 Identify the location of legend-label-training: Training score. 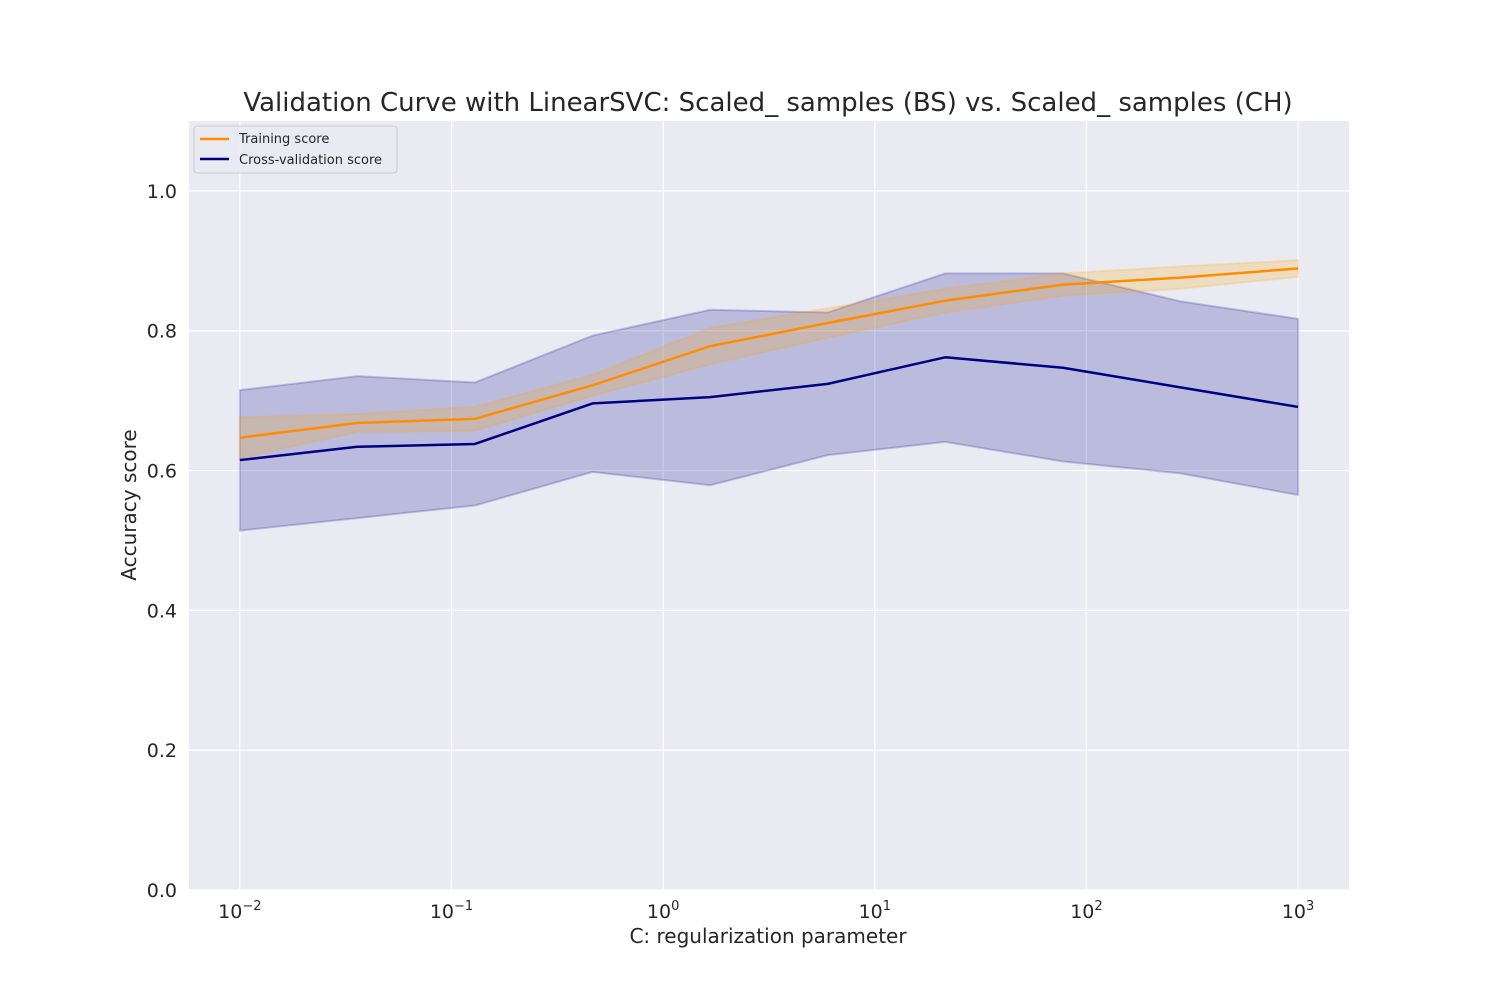
(283, 139).